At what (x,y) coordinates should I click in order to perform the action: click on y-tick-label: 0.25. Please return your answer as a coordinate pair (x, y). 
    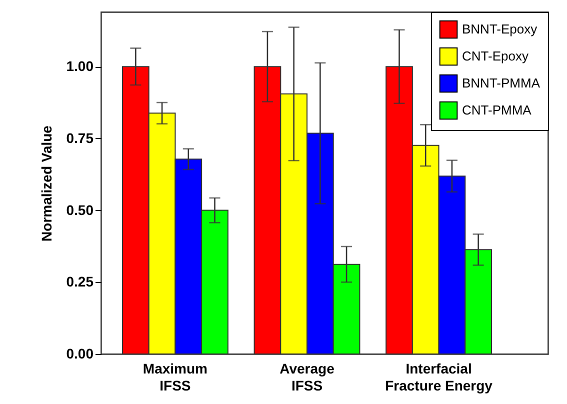
    Looking at the image, I should click on (80, 282).